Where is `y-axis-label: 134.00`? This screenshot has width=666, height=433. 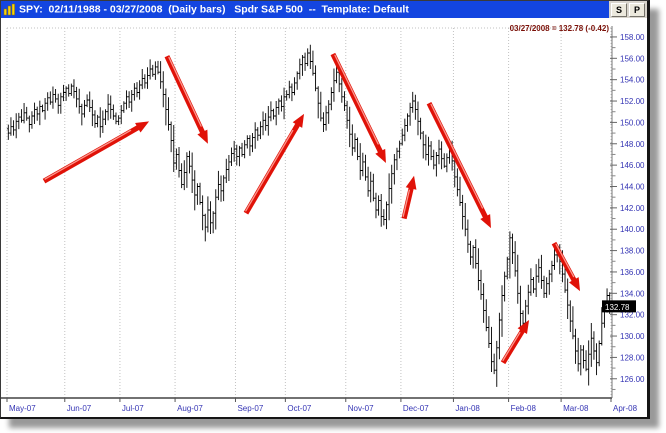 y-axis-label: 134.00 is located at coordinates (632, 293).